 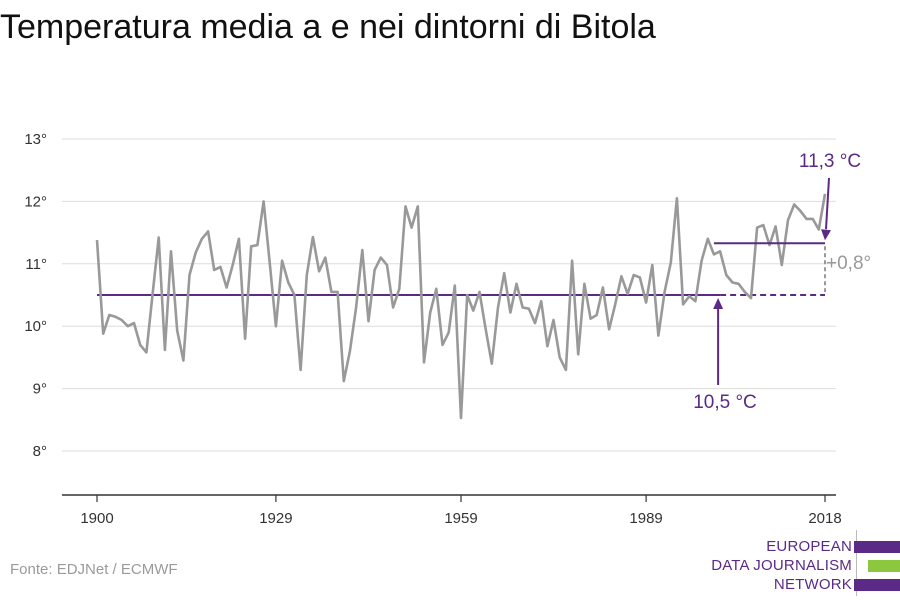 I want to click on edjnet-logo: EUROPEAN DATA JOURNALISM NETWORK, so click(x=800, y=564).